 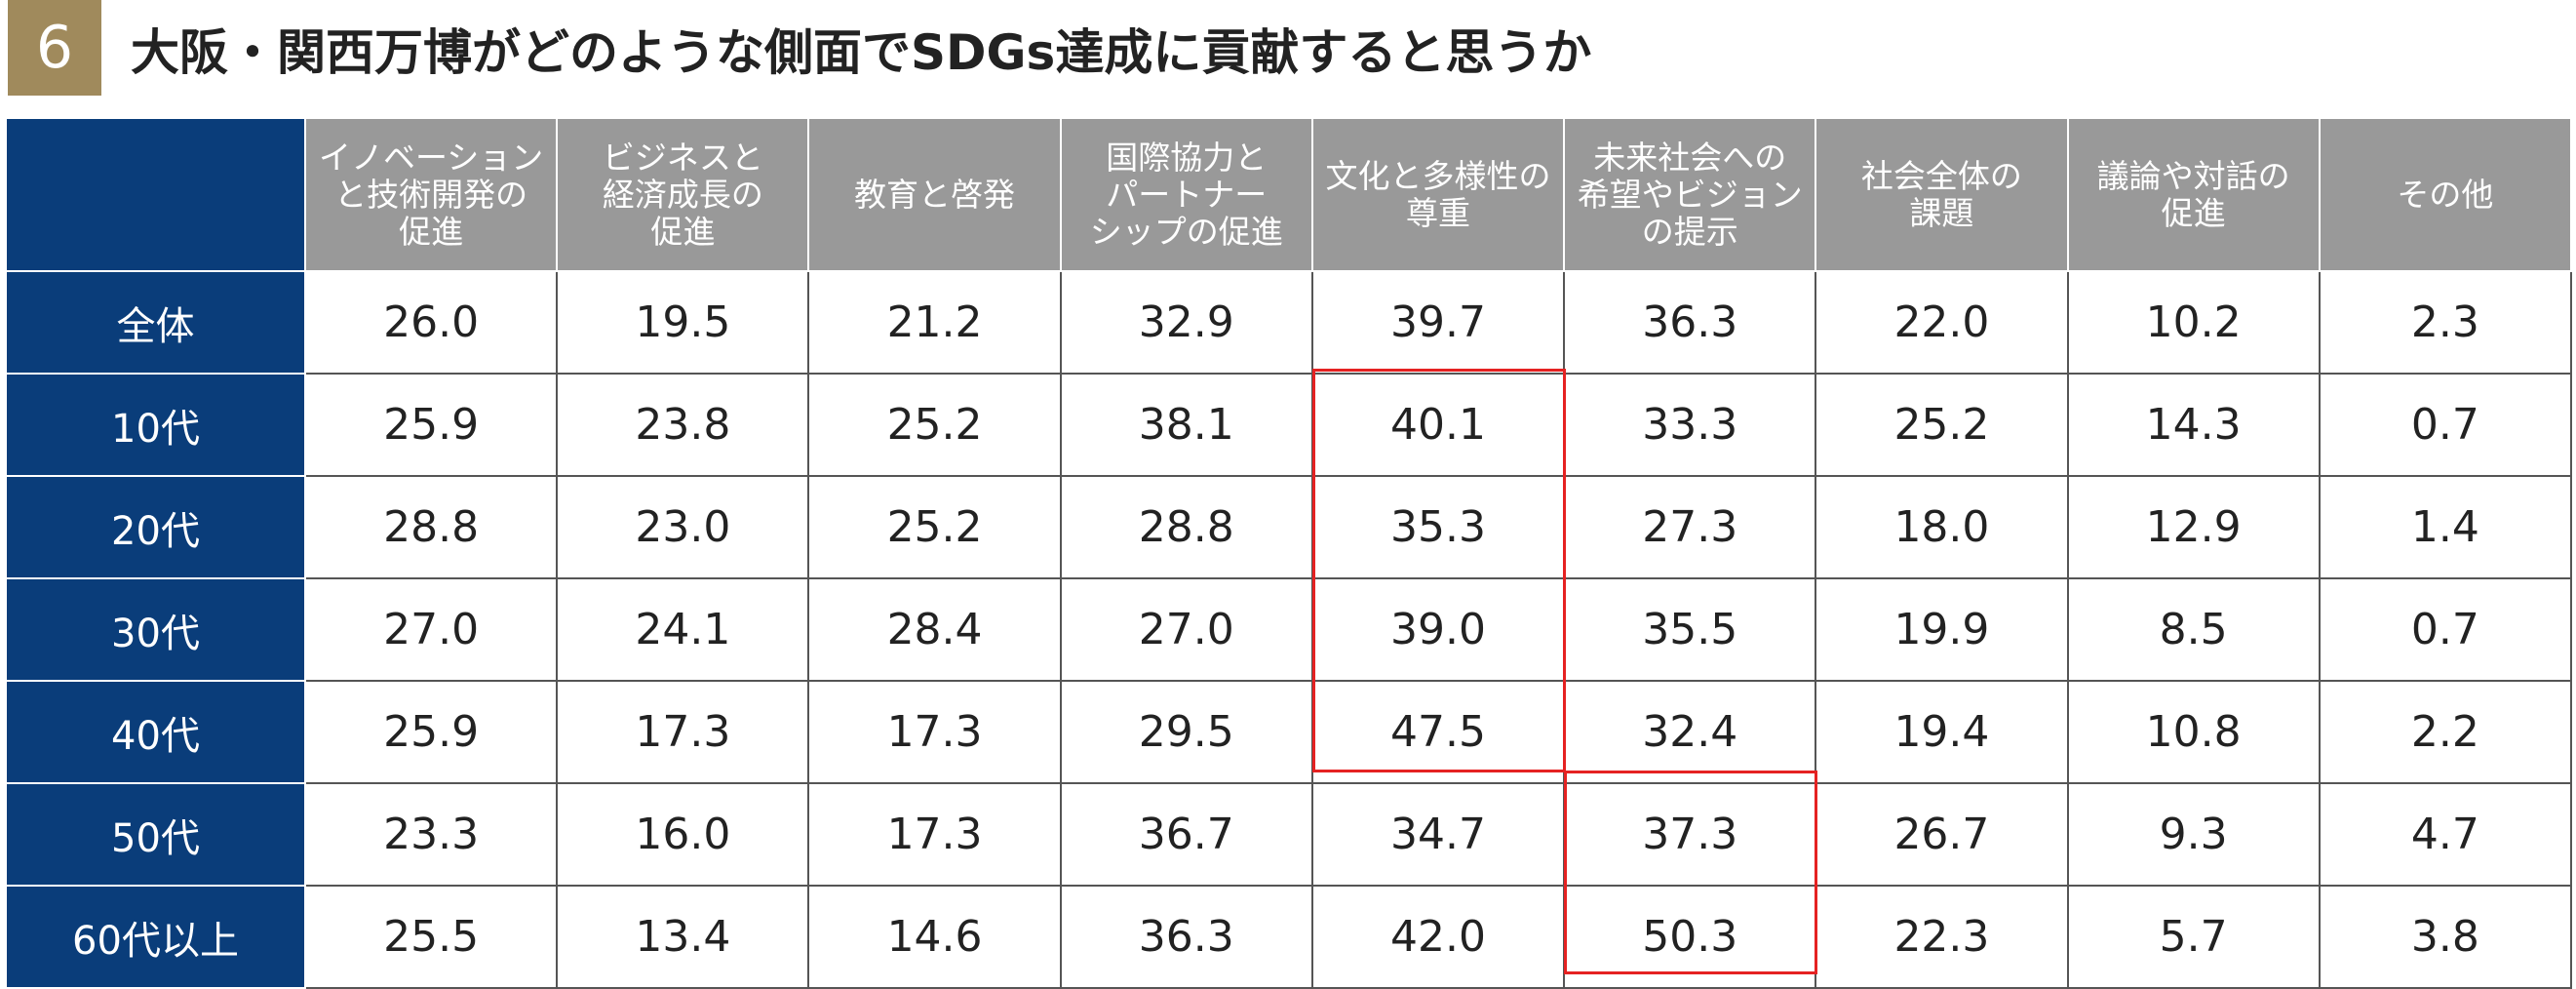 What do you see at coordinates (2445, 834) in the screenshot?
I see `value-cell: 4.7` at bounding box center [2445, 834].